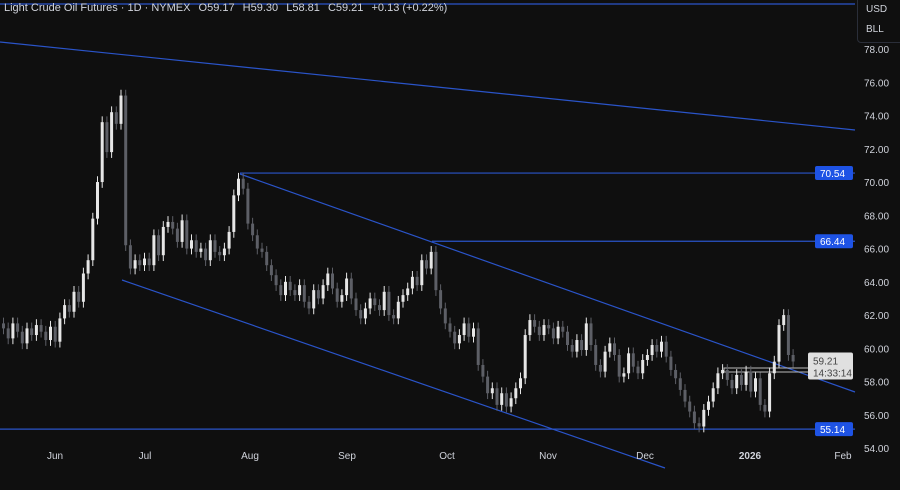 This screenshot has width=900, height=490. Describe the element at coordinates (876, 83) in the screenshot. I see `price-tick-label: 76.00` at that location.